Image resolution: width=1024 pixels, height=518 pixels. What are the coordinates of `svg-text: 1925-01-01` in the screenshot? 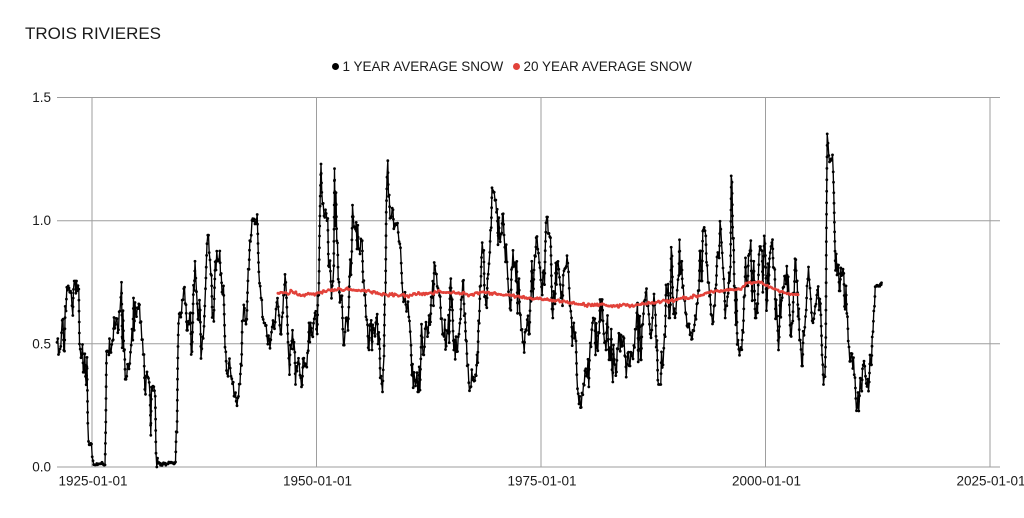 It's located at (92, 481).